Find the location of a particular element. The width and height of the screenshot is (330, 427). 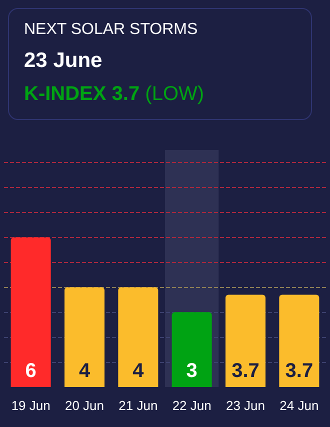

data-label: 6 is located at coordinates (30, 371).